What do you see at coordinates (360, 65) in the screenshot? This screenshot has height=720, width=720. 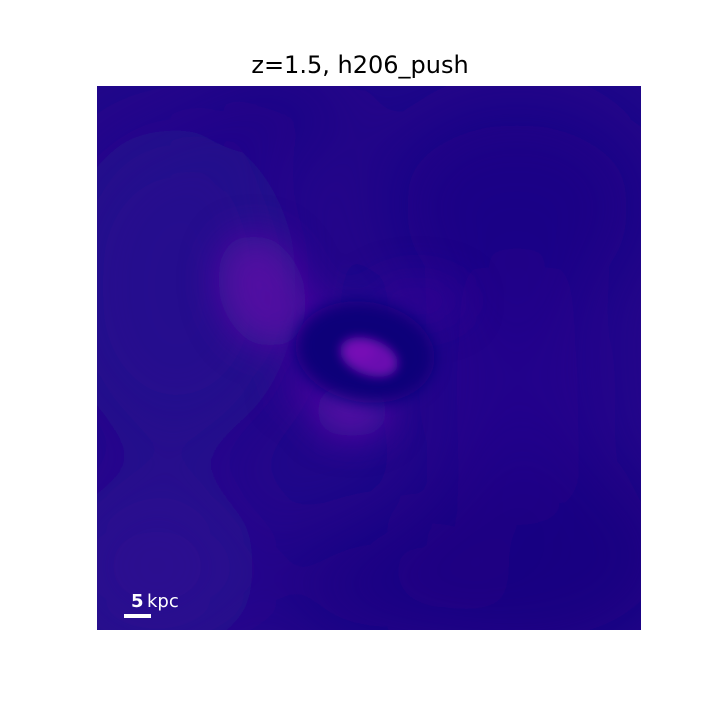 I see `figure-title: z=1.5, h206_push` at bounding box center [360, 65].